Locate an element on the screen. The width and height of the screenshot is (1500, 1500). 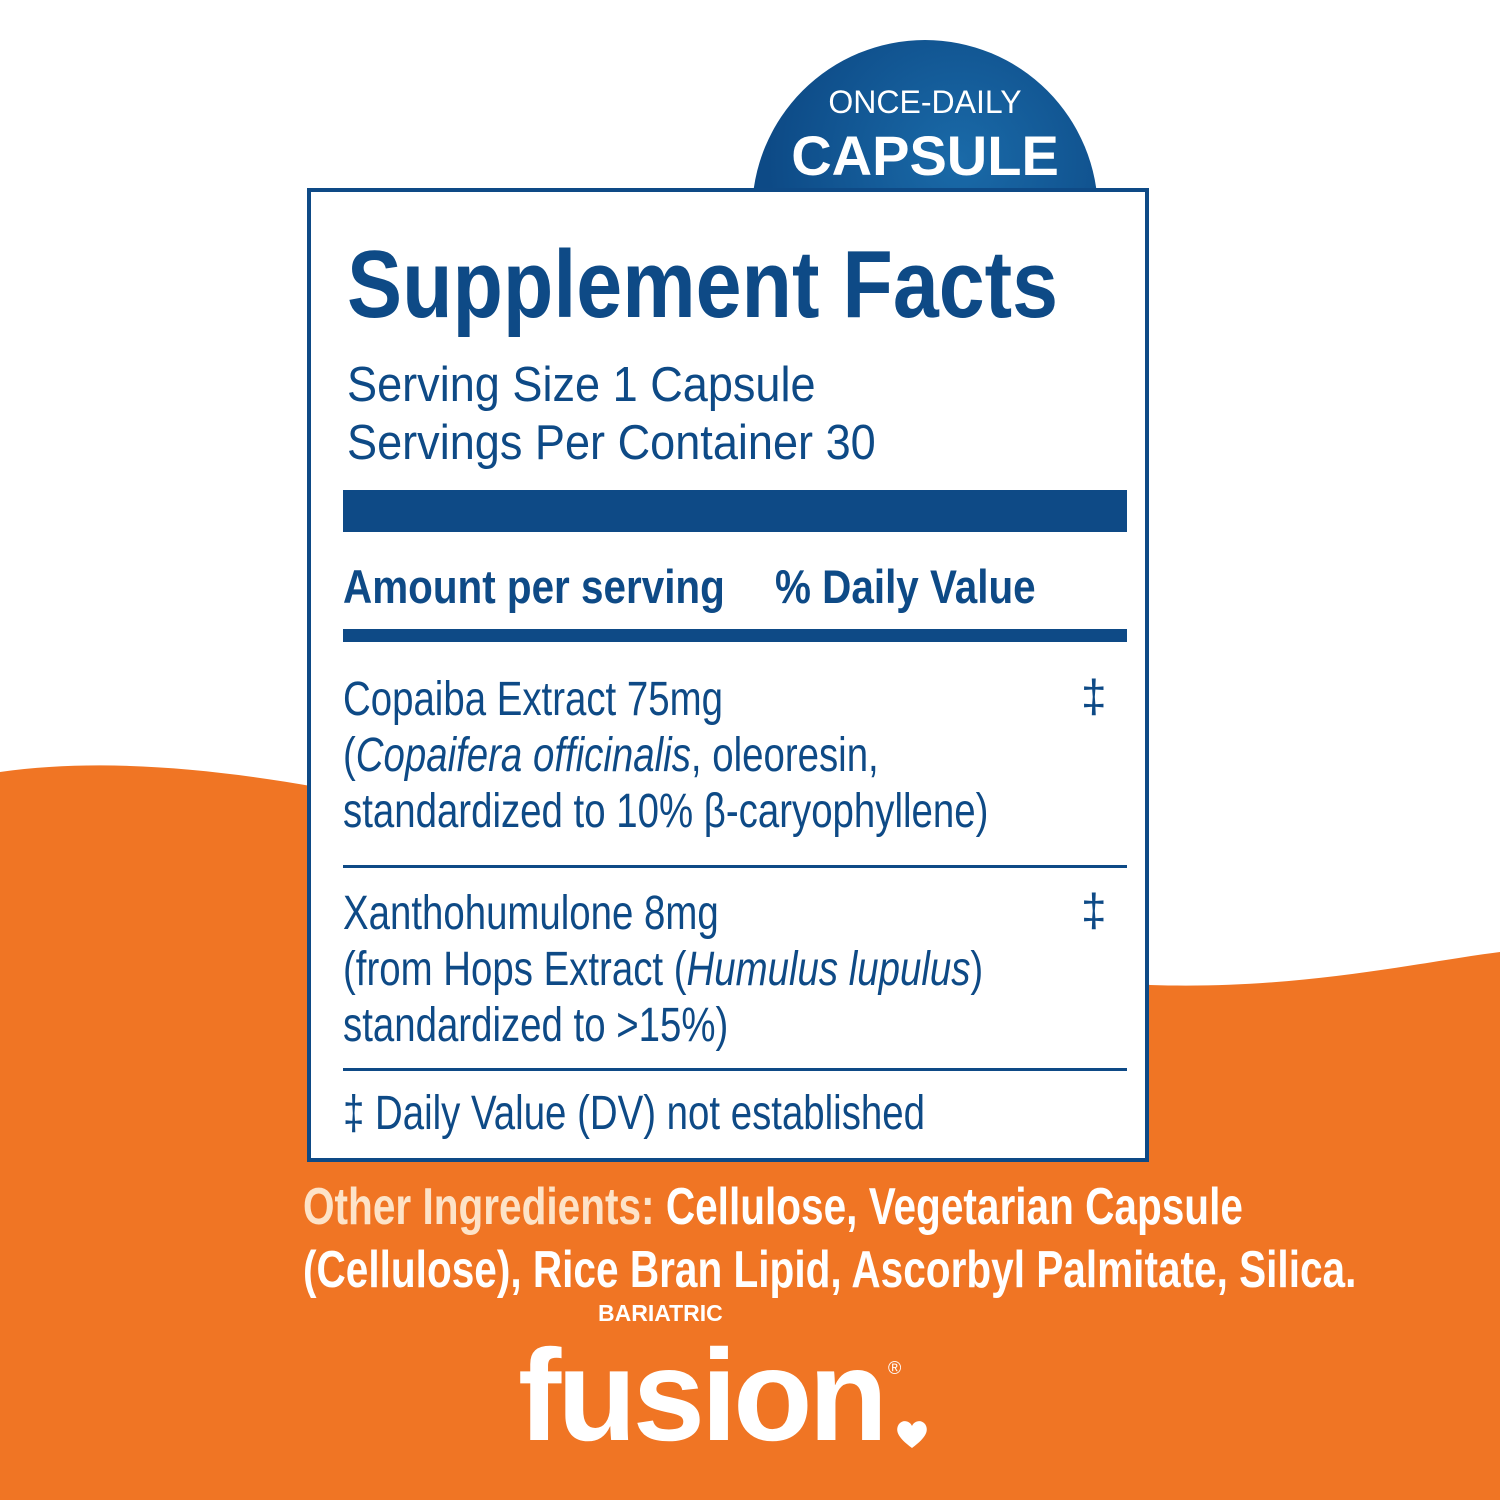
facts-title: Supplement Facts is located at coordinates (703, 284).